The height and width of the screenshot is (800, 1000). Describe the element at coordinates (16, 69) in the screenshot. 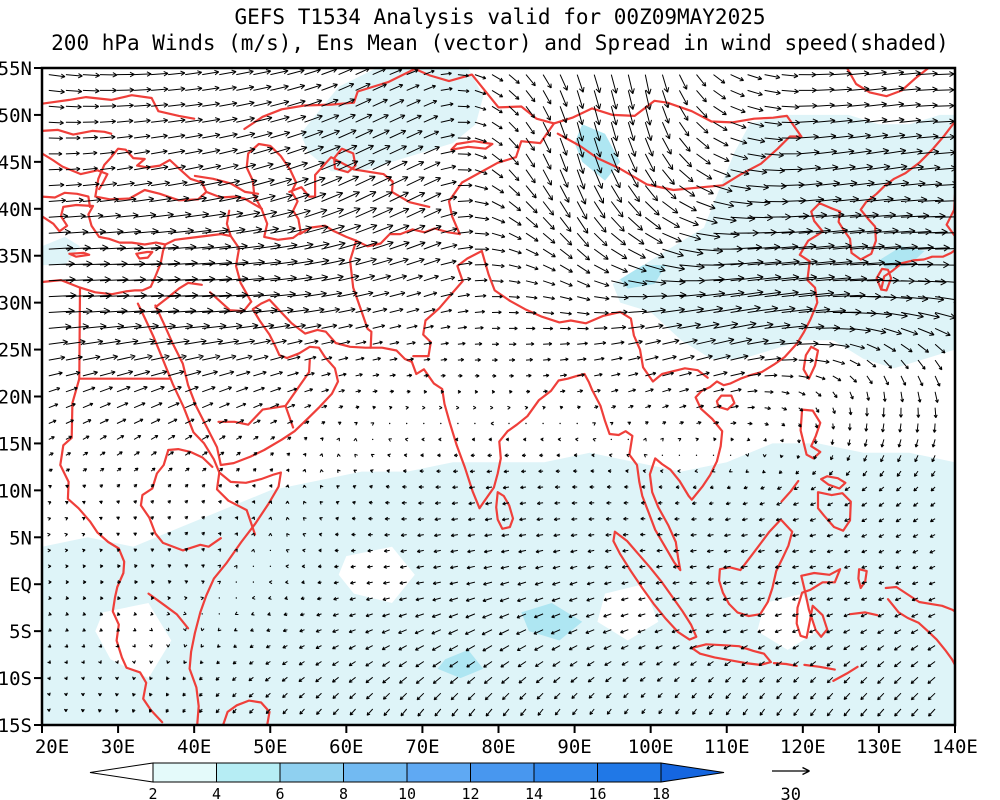

I see `lat-tick-label: 55N` at that location.